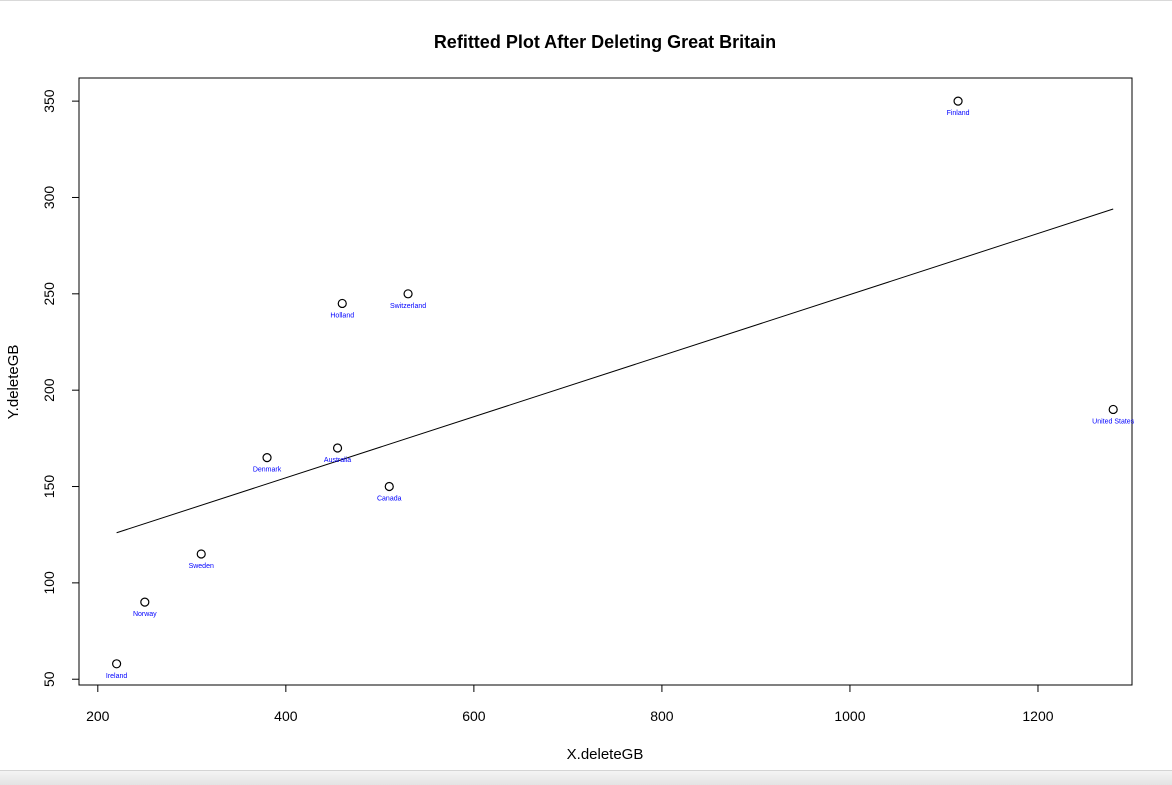 The width and height of the screenshot is (1172, 785). I want to click on y-tick-label: 100, so click(49, 583).